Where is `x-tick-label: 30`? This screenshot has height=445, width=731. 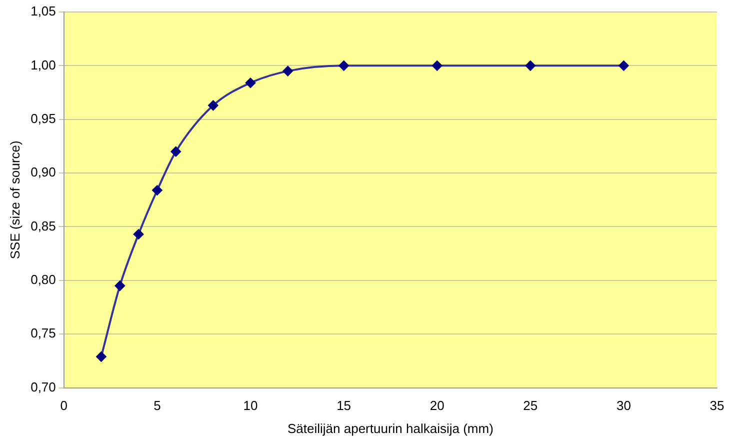 x-tick-label: 30 is located at coordinates (623, 406).